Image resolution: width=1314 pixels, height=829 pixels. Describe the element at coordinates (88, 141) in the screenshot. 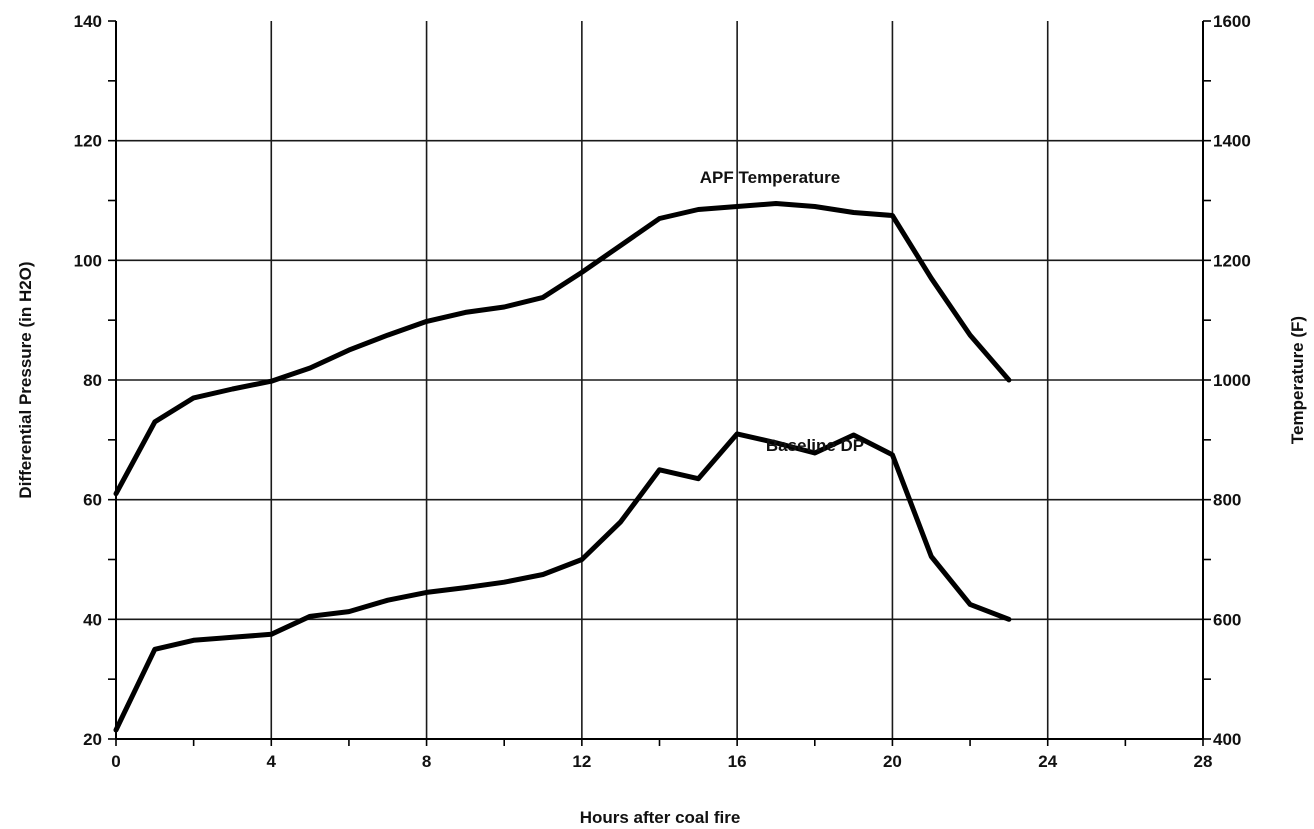

I see `left-y-tick-label: 120` at that location.